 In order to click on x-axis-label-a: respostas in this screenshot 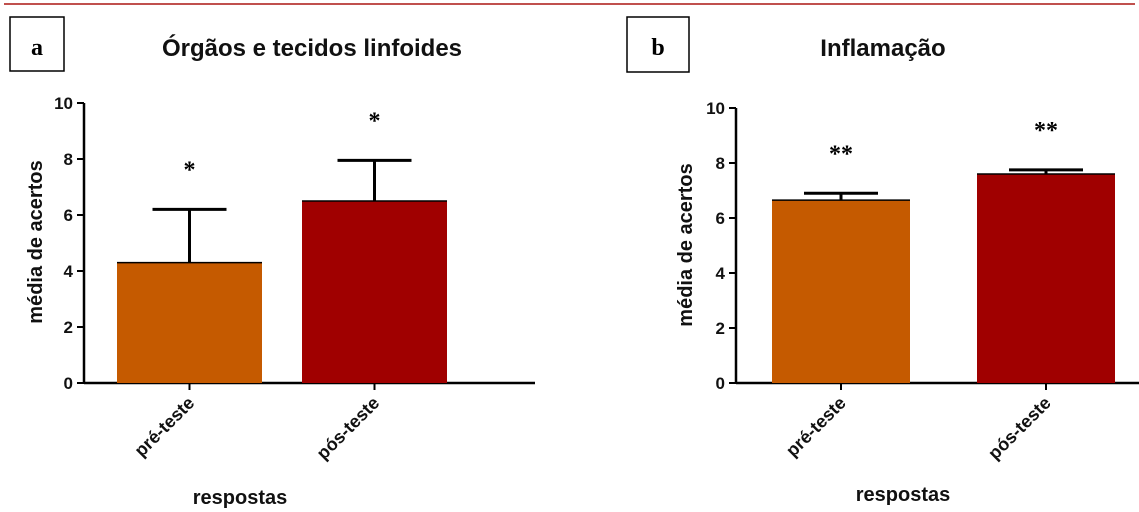, I will do `click(240, 498)`.